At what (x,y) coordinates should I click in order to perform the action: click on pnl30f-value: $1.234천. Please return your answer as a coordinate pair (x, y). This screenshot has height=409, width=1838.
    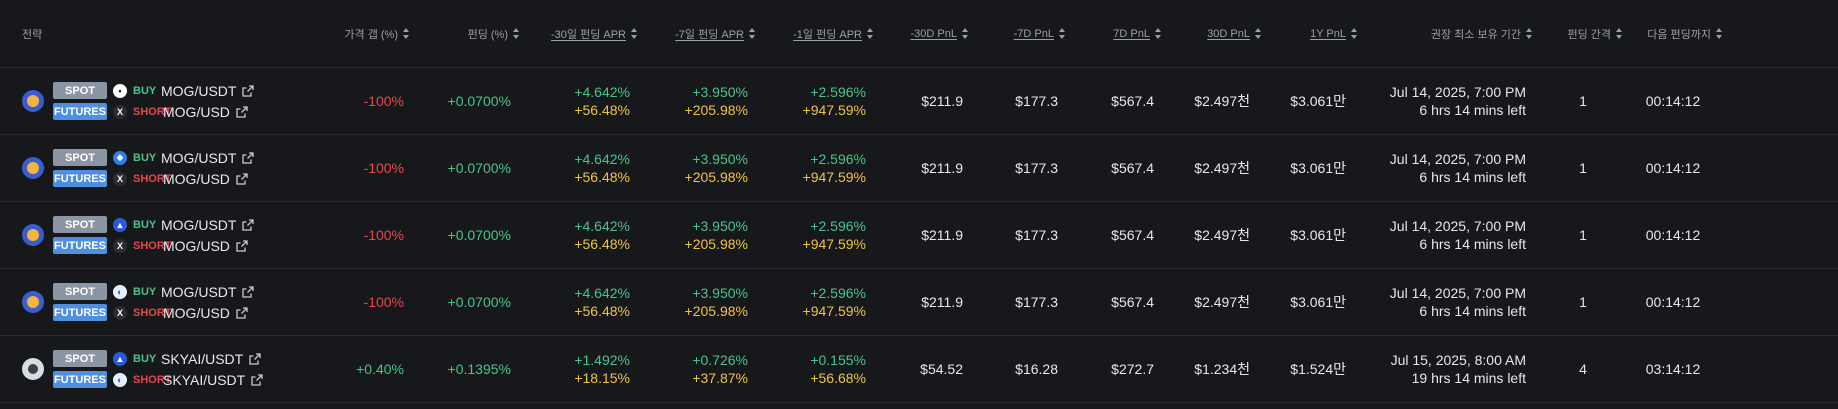
    Looking at the image, I should click on (1222, 369).